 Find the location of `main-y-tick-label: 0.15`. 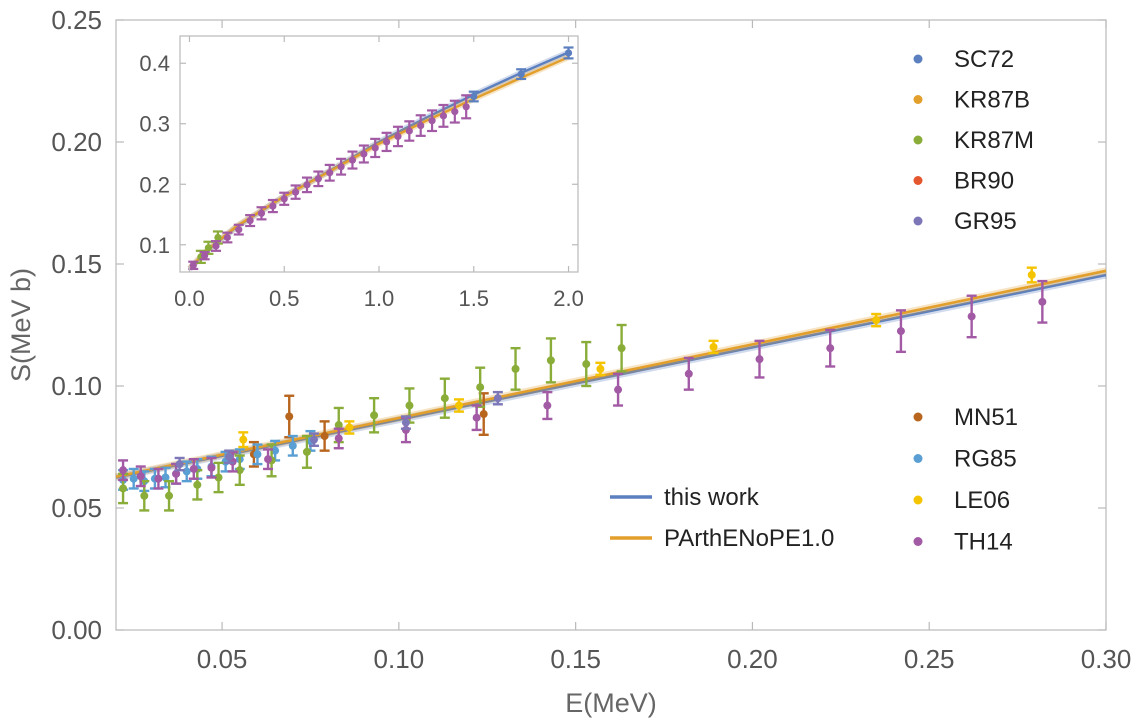

main-y-tick-label: 0.15 is located at coordinates (76, 264).